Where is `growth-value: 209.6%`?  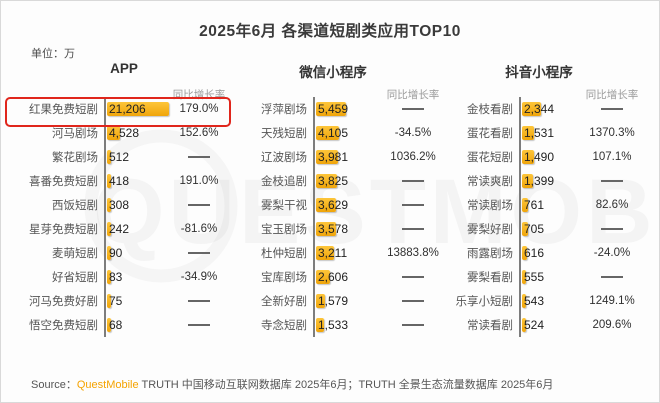
growth-value: 209.6% is located at coordinates (612, 325).